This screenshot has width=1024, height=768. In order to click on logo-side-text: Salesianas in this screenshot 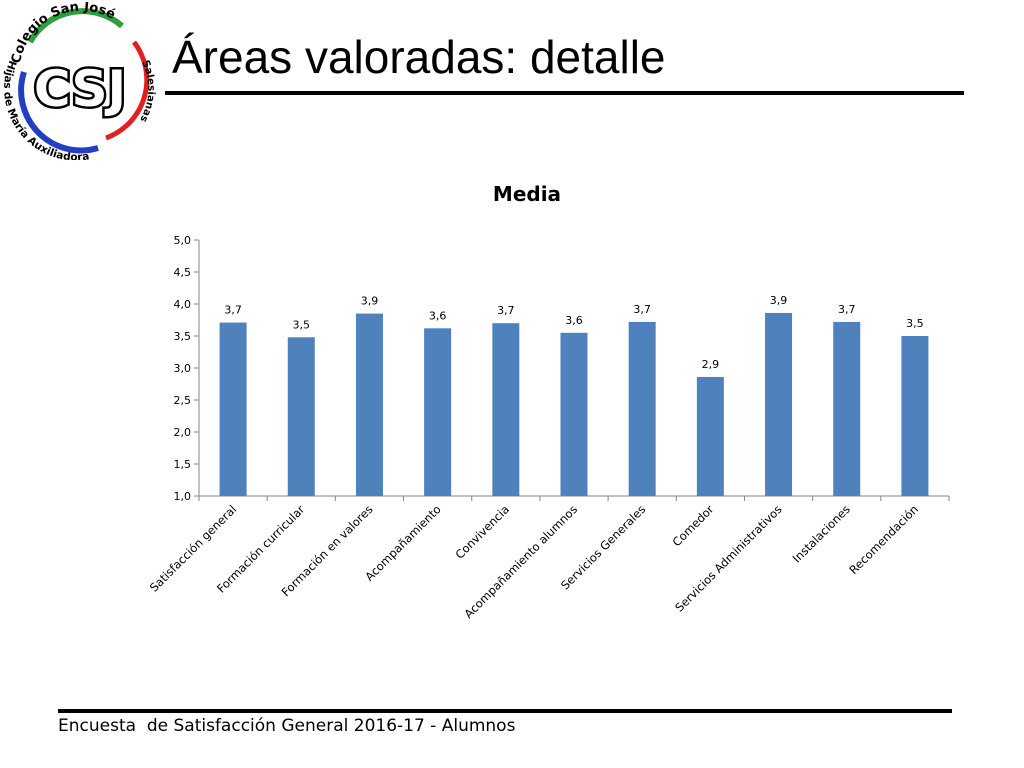, I will do `click(146, 91)`.